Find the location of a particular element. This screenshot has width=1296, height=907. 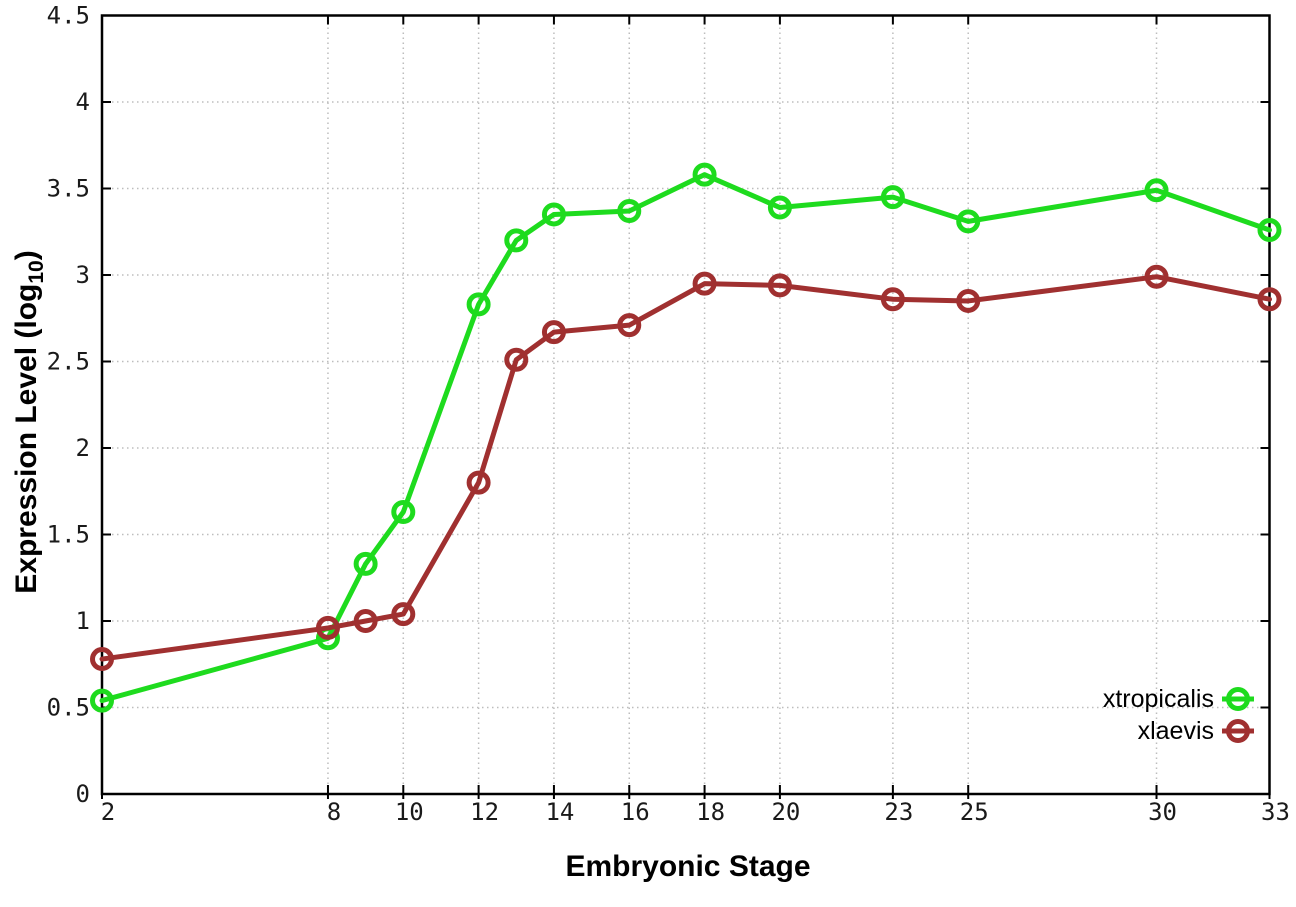

y-axis-label: Expression Level (log10) is located at coordinates (29, 421).